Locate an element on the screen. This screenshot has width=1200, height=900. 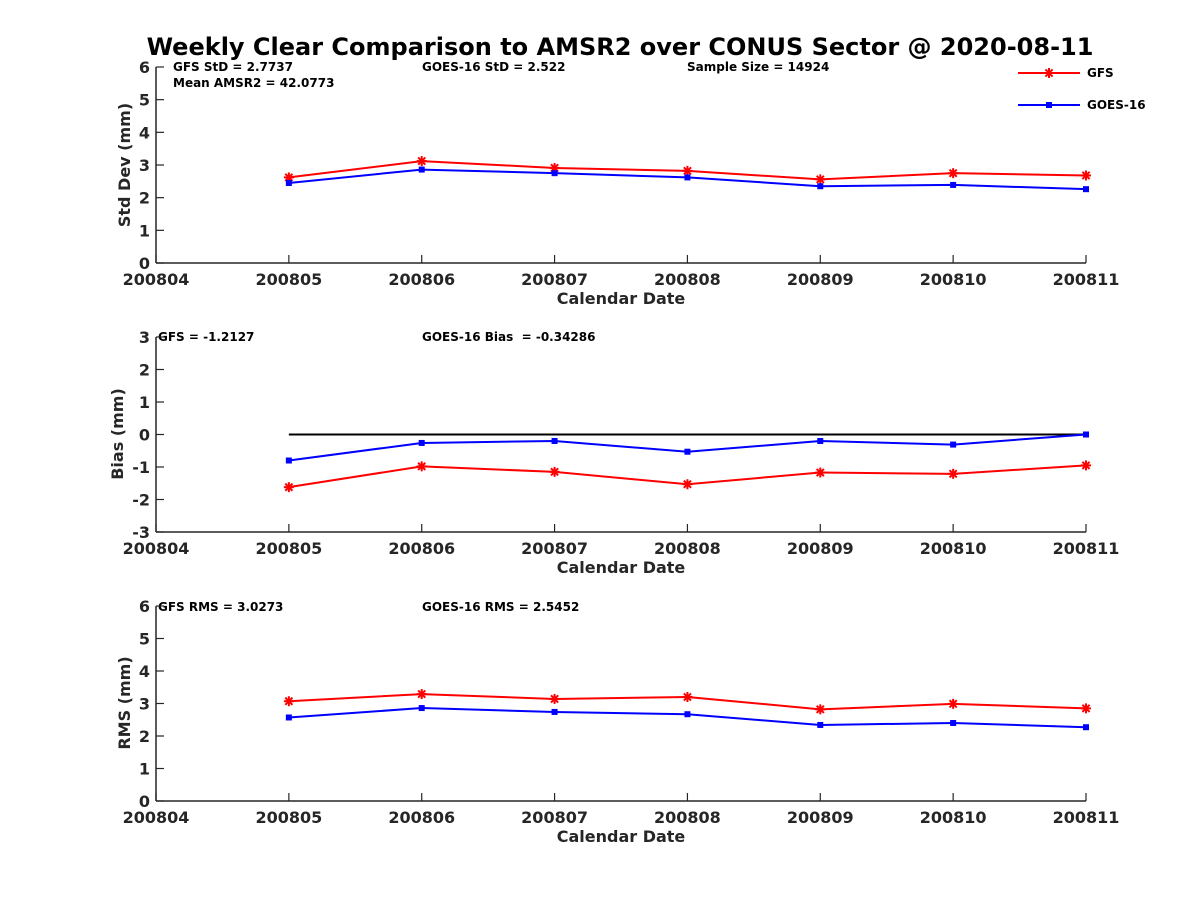
sample-size-annotation: Sample Size = 14924 is located at coordinates (758, 67).